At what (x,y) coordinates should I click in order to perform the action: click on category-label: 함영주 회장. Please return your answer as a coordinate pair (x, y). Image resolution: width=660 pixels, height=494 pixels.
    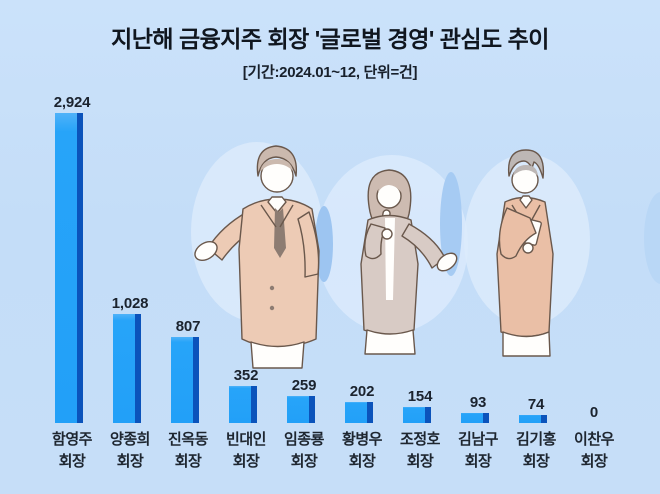
    Looking at the image, I should click on (72, 450).